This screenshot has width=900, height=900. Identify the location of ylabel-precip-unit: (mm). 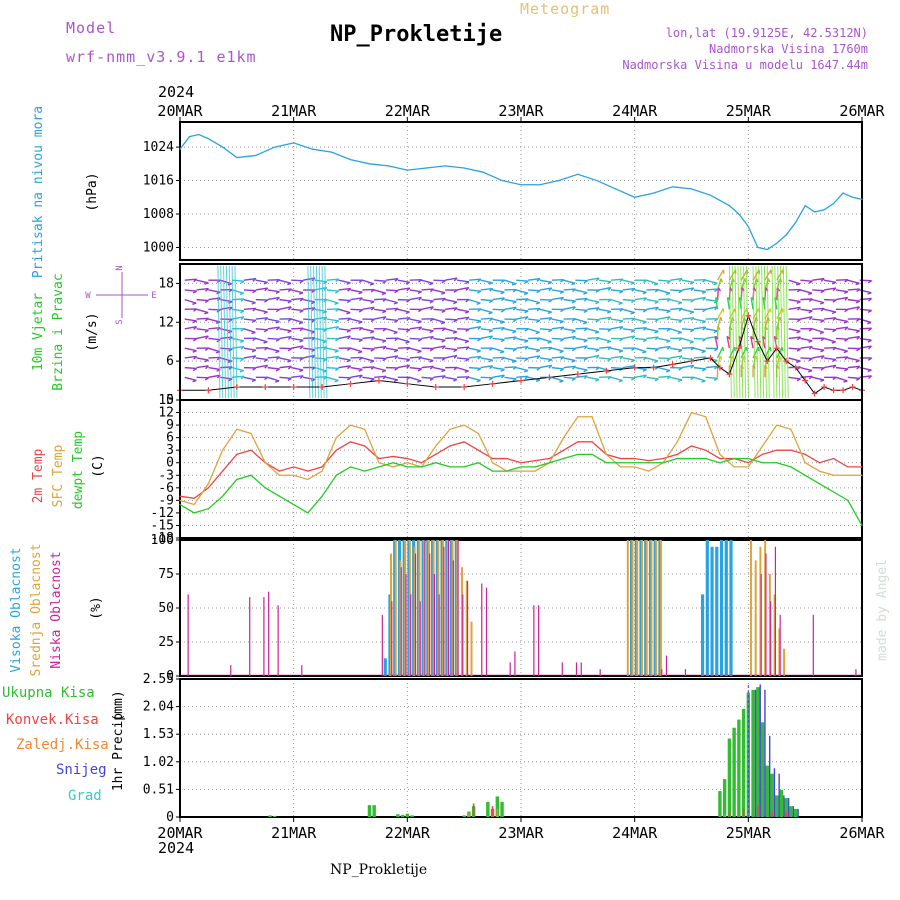
(118, 705).